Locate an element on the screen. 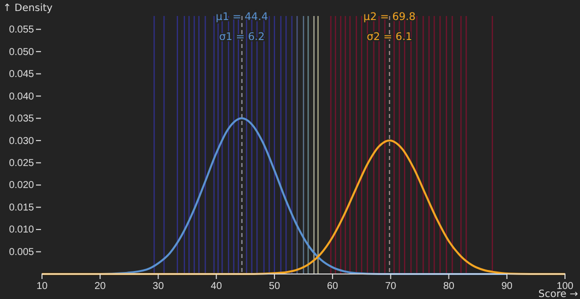 This screenshot has height=299, width=580. y-tick-label: 0.025 is located at coordinates (21, 163).